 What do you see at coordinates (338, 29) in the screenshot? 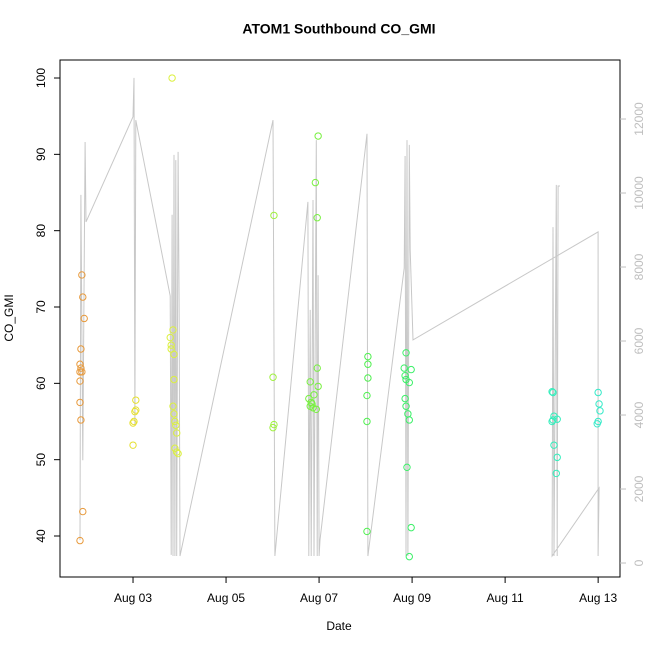
I see `chart-title: ATOM1 Southbound CO_GMI` at bounding box center [338, 29].